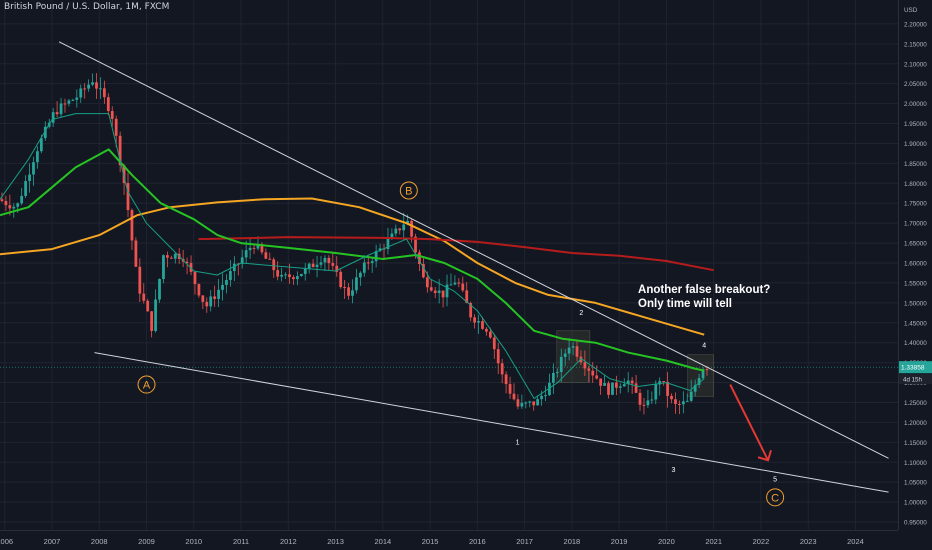 The width and height of the screenshot is (932, 550). What do you see at coordinates (713, 541) in the screenshot?
I see `time-tick-label: 2021` at bounding box center [713, 541].